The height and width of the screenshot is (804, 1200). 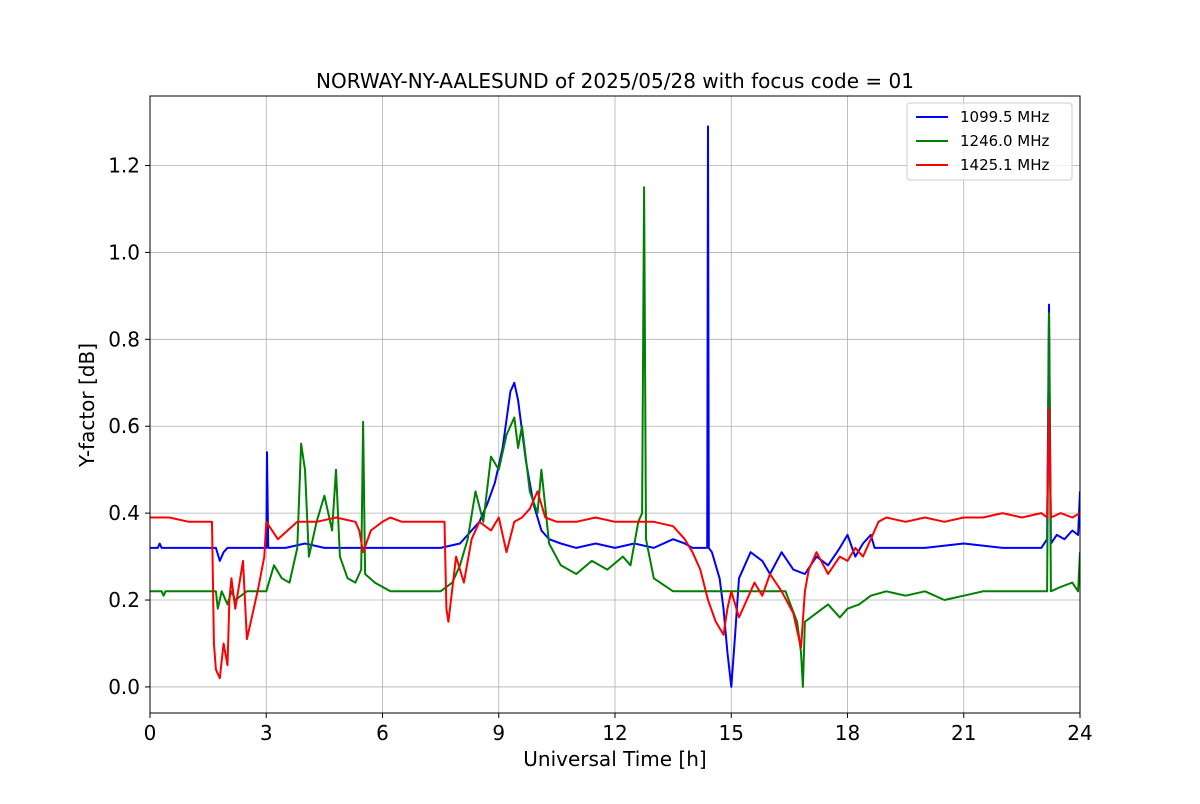 What do you see at coordinates (731, 733) in the screenshot?
I see `x-tick-label: 15` at bounding box center [731, 733].